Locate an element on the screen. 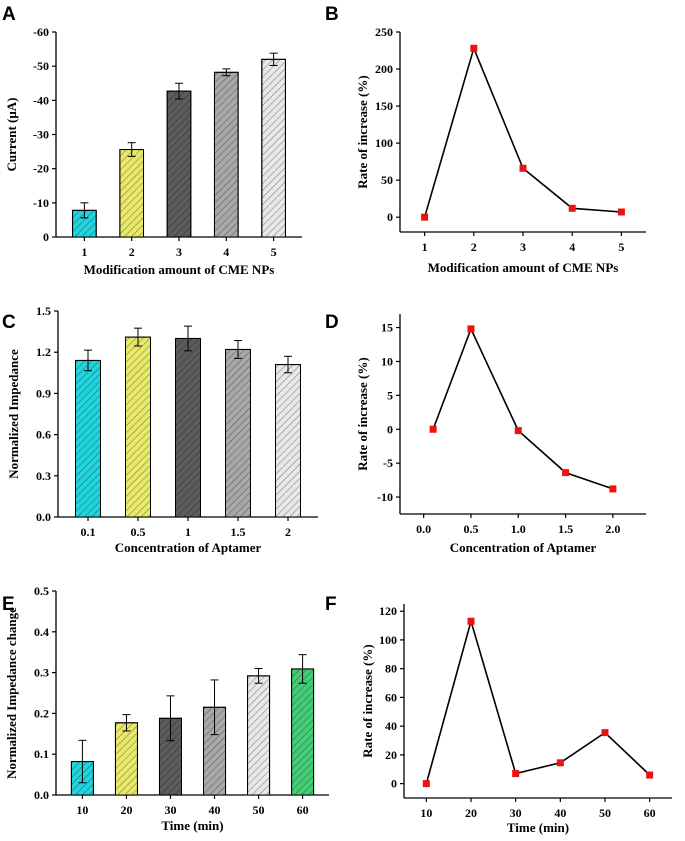 Image resolution: width=685 pixels, height=841 pixels. panel-label: E is located at coordinates (8, 604).